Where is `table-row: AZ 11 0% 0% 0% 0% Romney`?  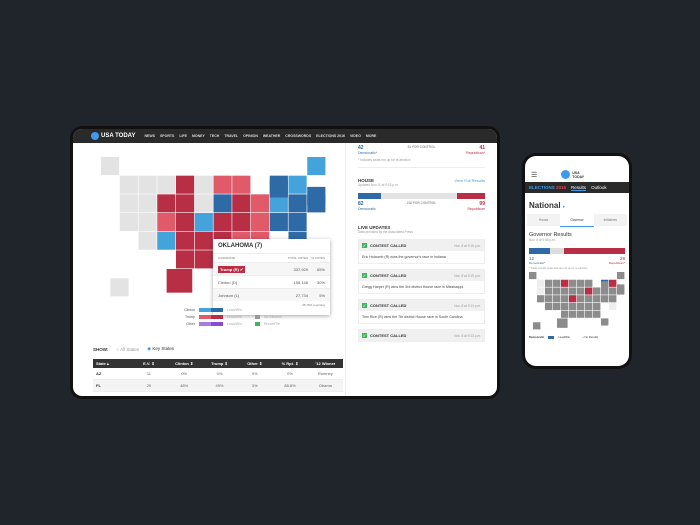
table-row: AZ 11 0% 0% 0% 0% Romney is located at coordinates (218, 374).